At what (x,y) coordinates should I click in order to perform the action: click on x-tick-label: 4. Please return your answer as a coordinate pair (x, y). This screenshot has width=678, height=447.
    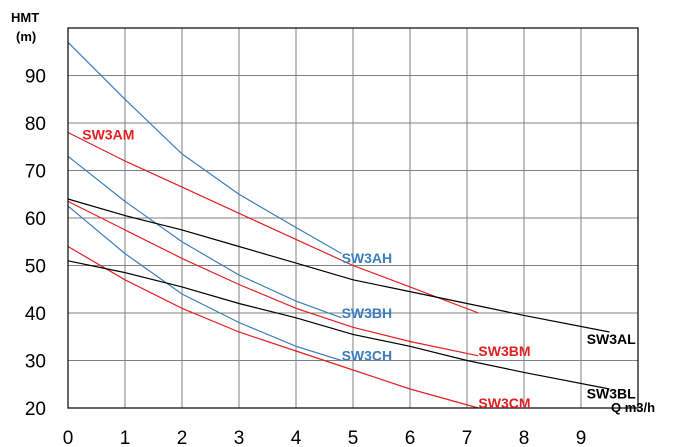
    Looking at the image, I should click on (296, 437).